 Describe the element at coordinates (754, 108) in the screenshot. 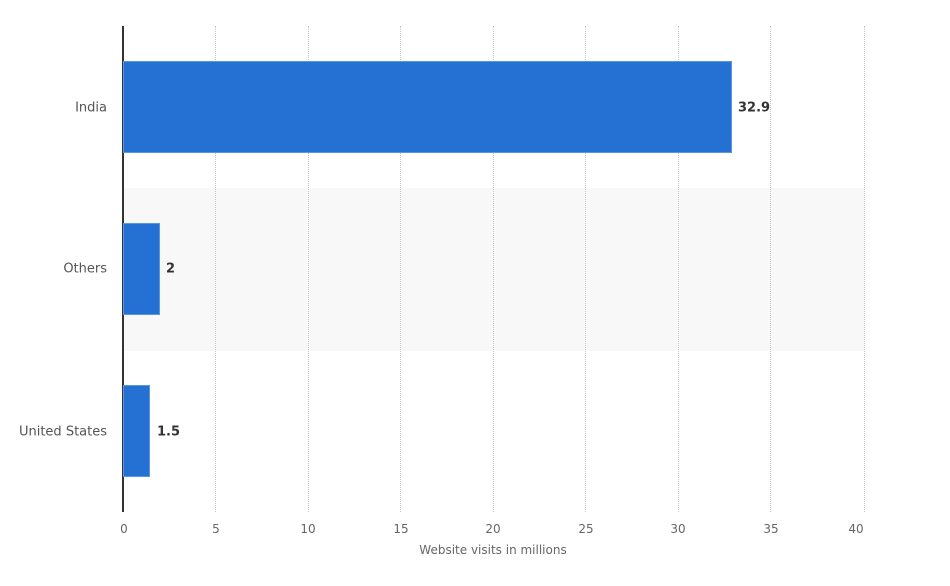

I see `value-label-india: 32.9` at that location.